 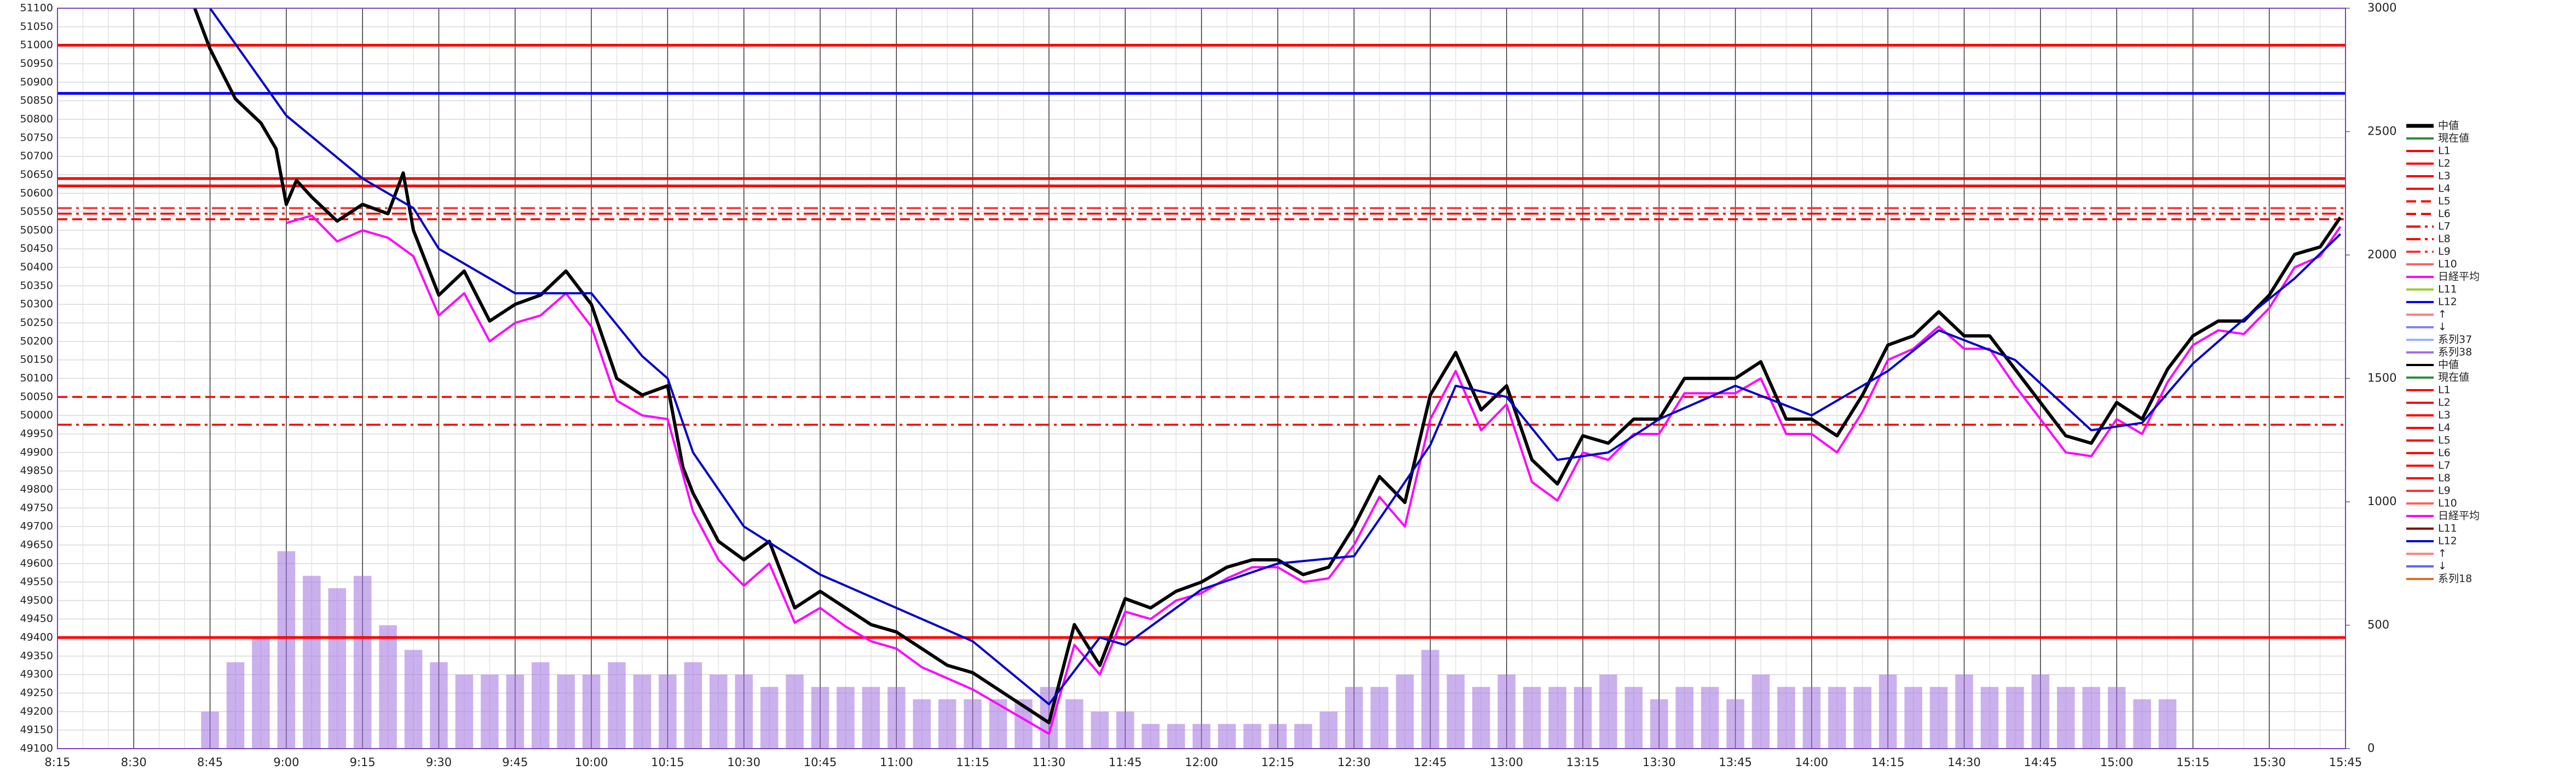 I want to click on y-tick-label: 50900, so click(x=36, y=82).